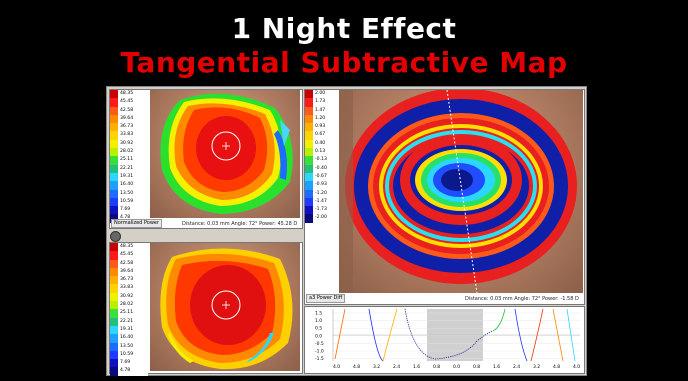  I want to click on scale-label: 0.13, so click(320, 152).